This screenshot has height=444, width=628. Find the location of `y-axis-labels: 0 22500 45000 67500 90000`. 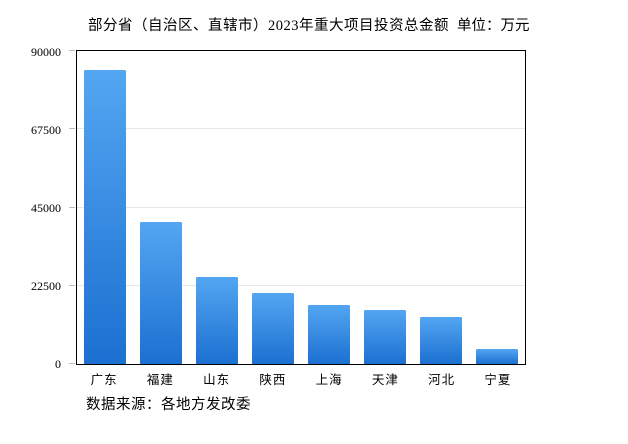

y-axis-labels: 0 22500 45000 67500 90000 is located at coordinates (30, 208).